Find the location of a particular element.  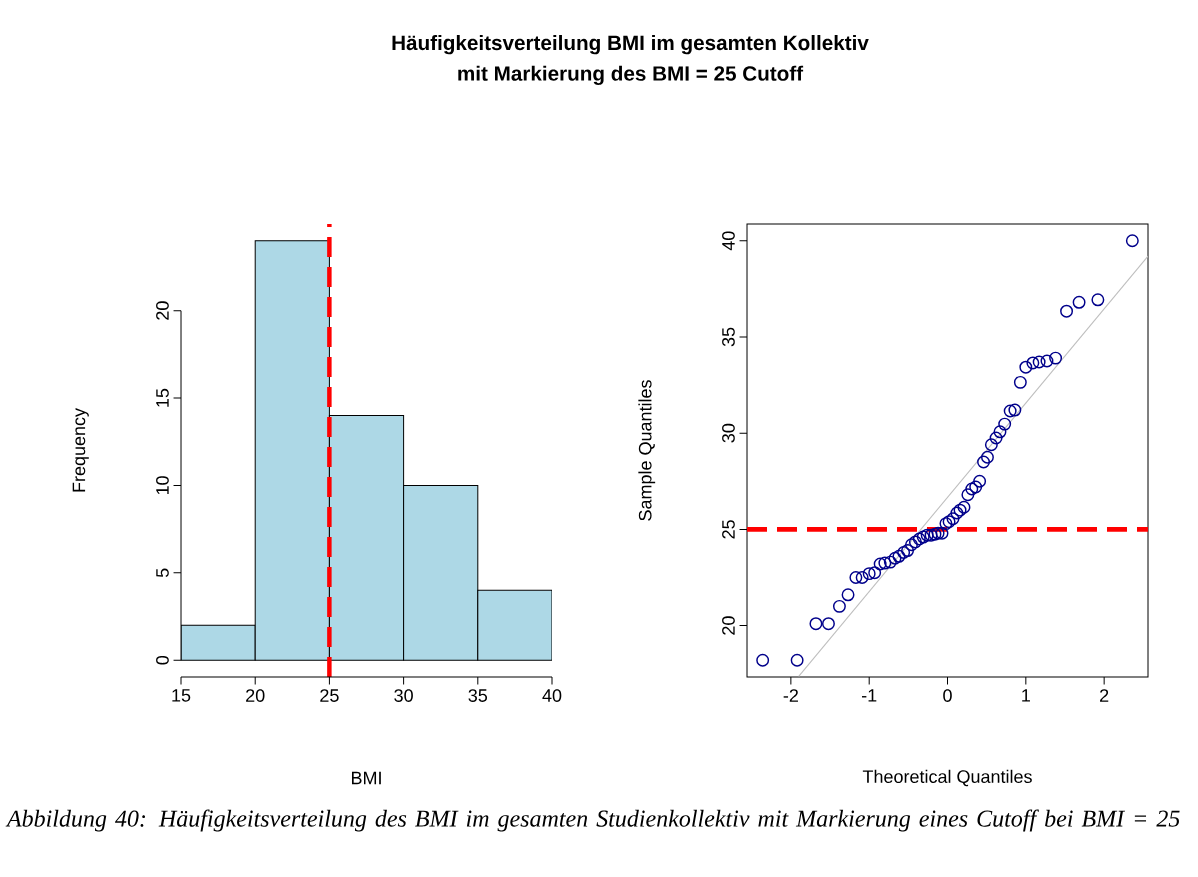

y-tick-label: 30 is located at coordinates (728, 433).